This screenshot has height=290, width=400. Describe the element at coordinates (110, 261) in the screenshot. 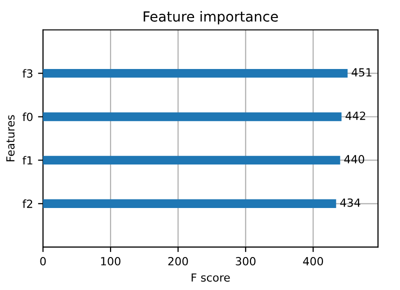

I see `x-tick-label: 100` at that location.